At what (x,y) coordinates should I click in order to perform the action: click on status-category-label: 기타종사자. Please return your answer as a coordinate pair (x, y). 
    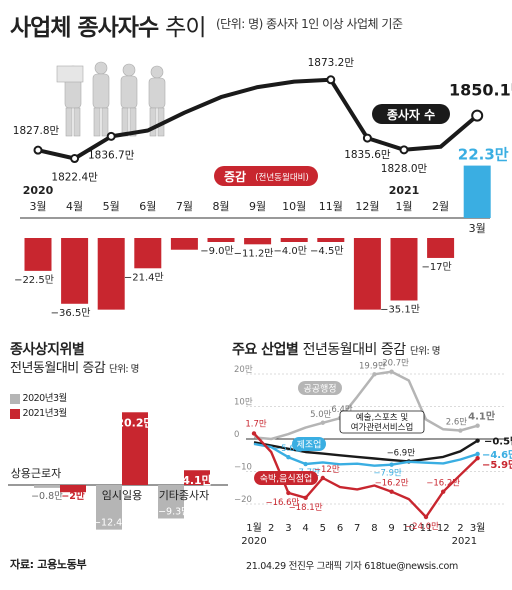
    Looking at the image, I should click on (184, 495).